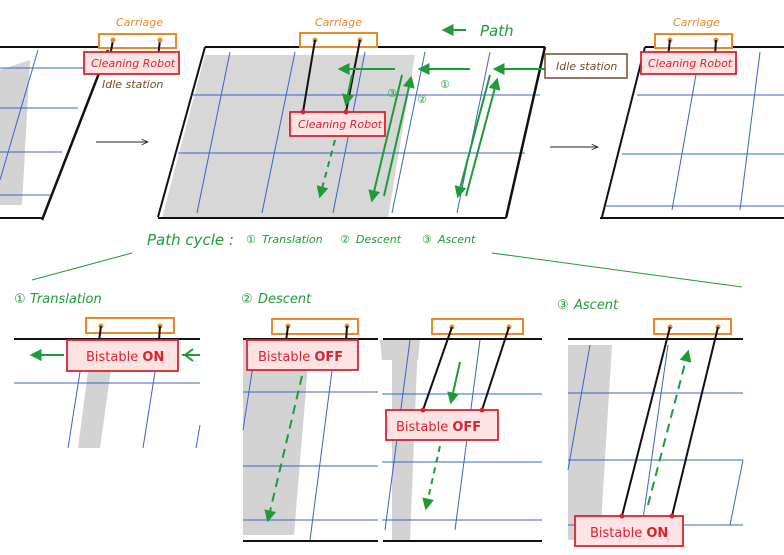  I want to click on legend-ascent: Ascent, so click(456, 239).